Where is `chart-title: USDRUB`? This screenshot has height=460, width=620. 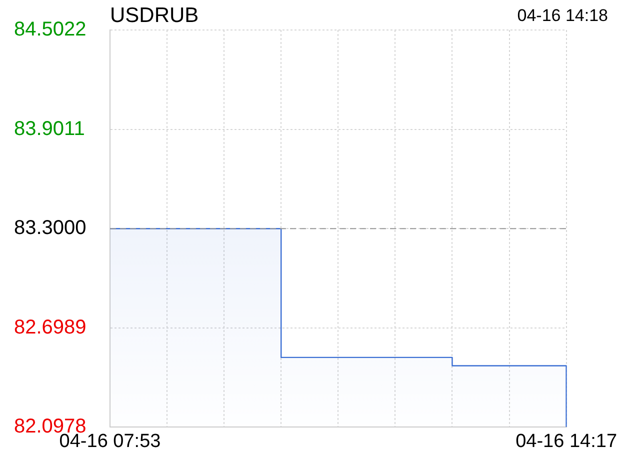
chart-title: USDRUB is located at coordinates (154, 16).